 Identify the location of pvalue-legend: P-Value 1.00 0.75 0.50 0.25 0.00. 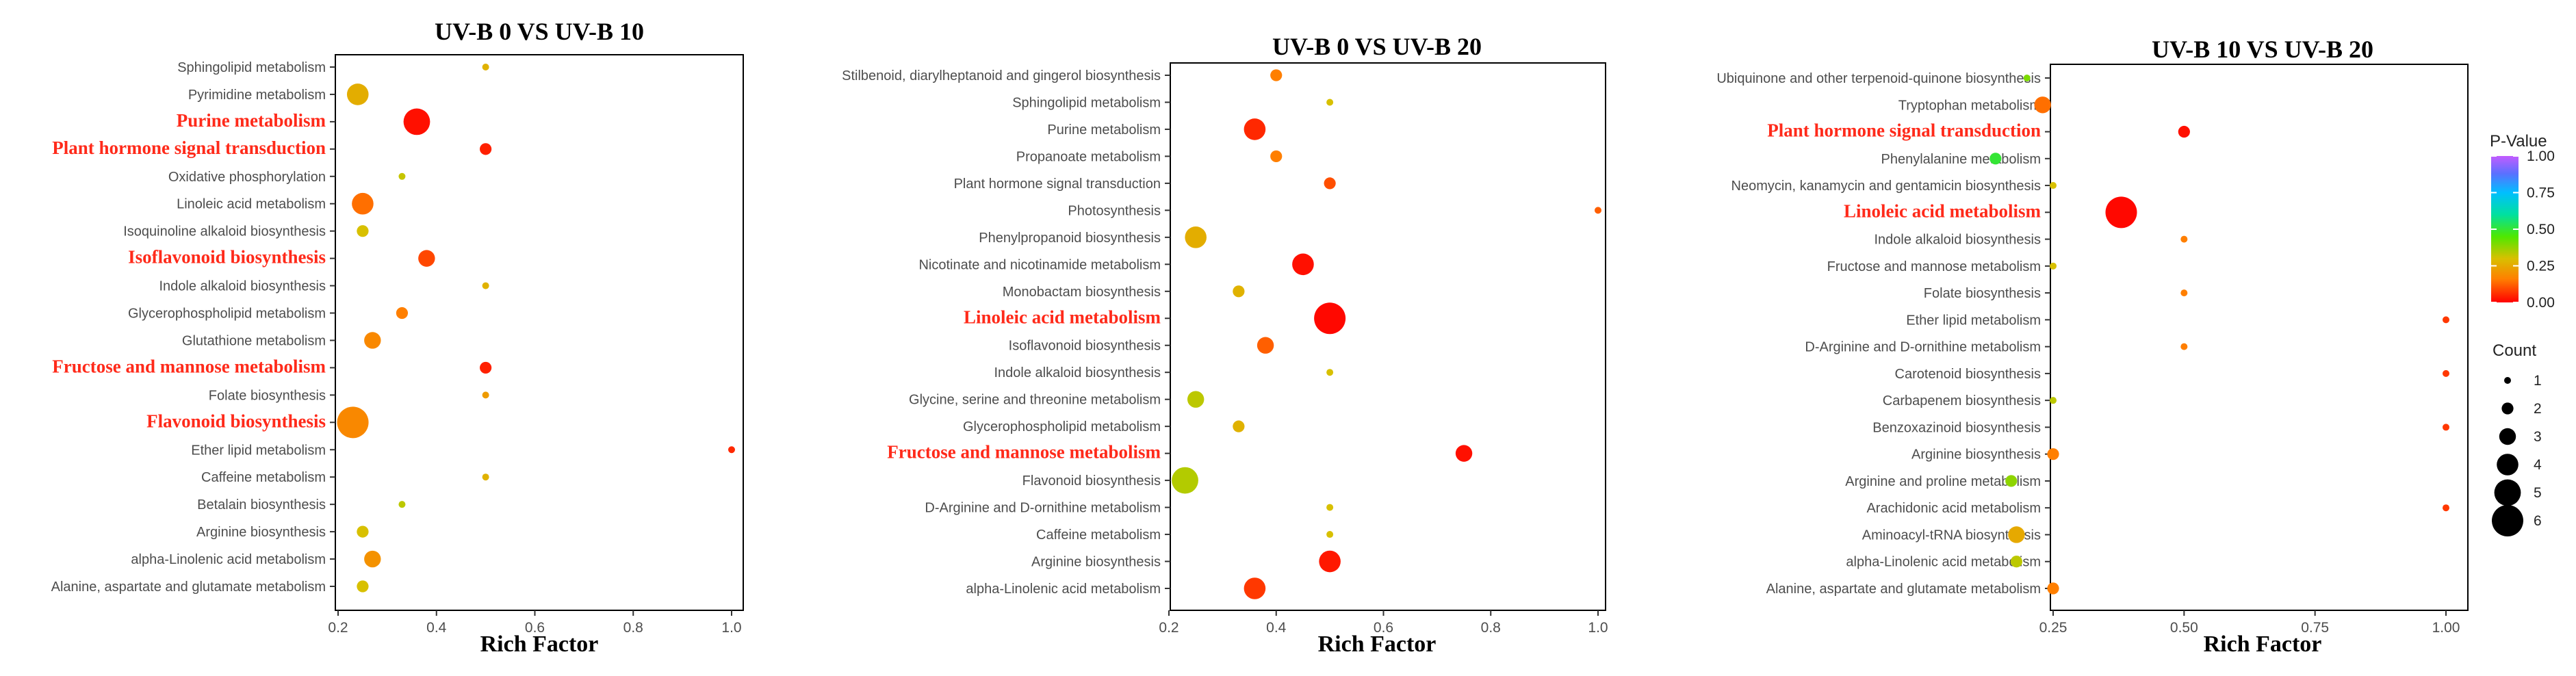
(2522, 221).